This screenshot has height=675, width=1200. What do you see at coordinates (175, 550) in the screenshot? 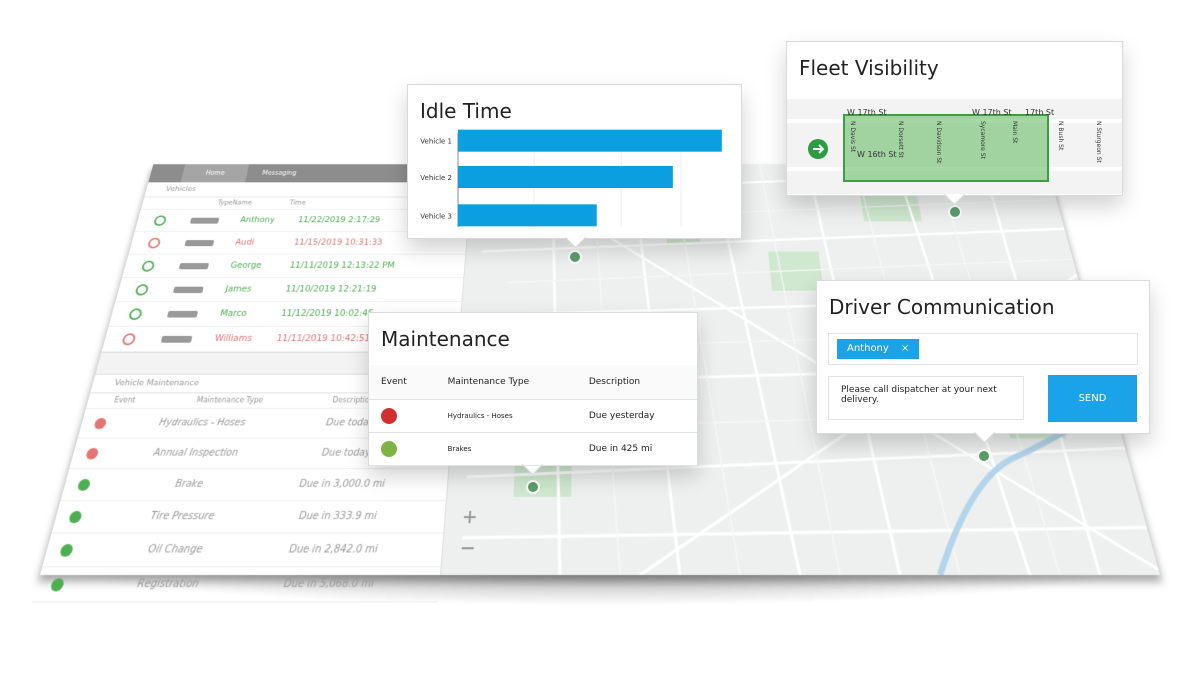
I see `maintenance-type: Oil Change` at bounding box center [175, 550].